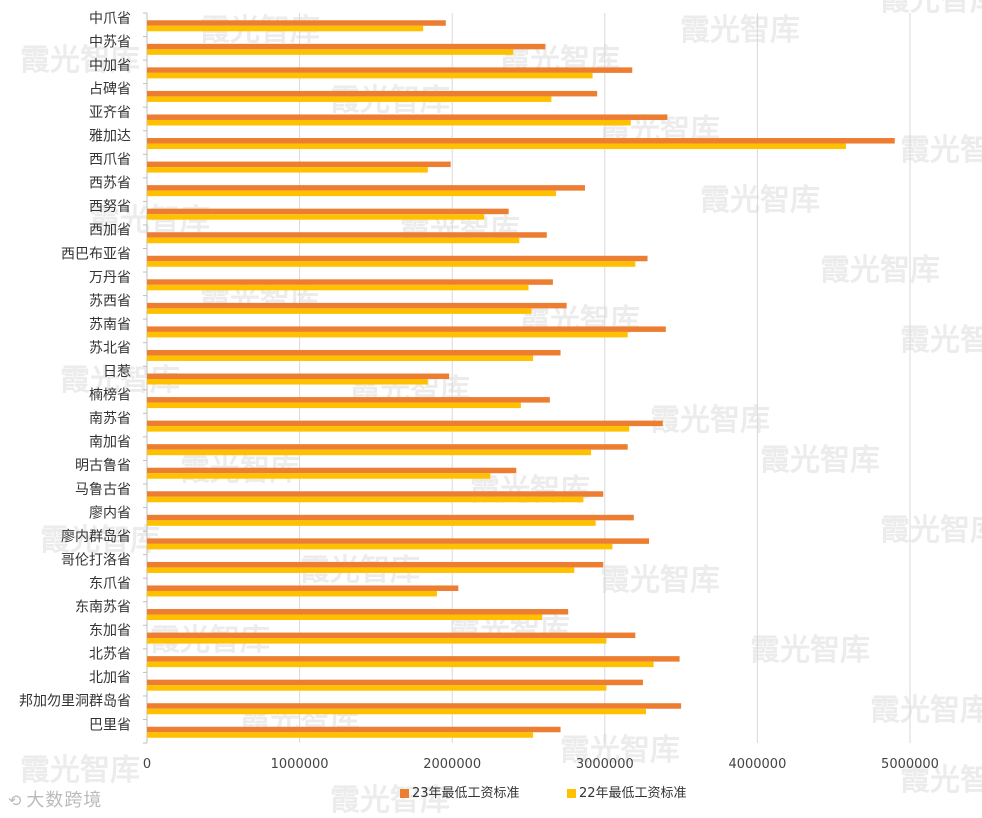 The height and width of the screenshot is (818, 982). I want to click on category-label: 亚齐省, so click(110, 113).